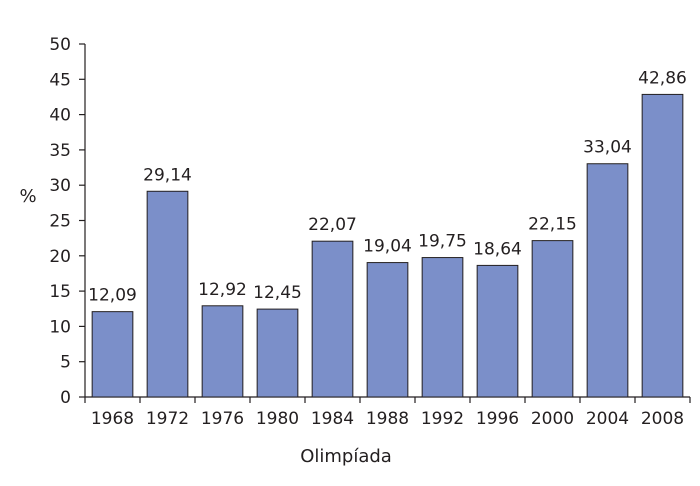 The height and width of the screenshot is (486, 700). Describe the element at coordinates (60, 116) in the screenshot. I see `y-tick-label: 40` at that location.